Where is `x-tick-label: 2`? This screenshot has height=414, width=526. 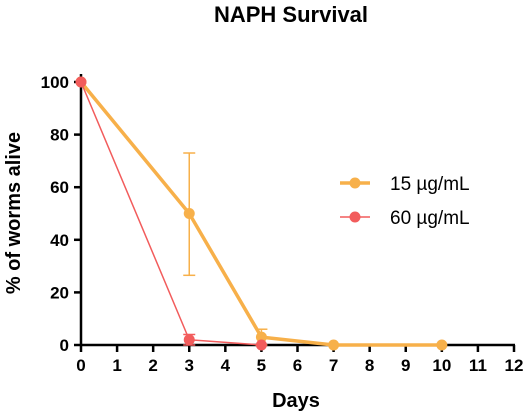
x-tick-label: 2 is located at coordinates (152, 365).